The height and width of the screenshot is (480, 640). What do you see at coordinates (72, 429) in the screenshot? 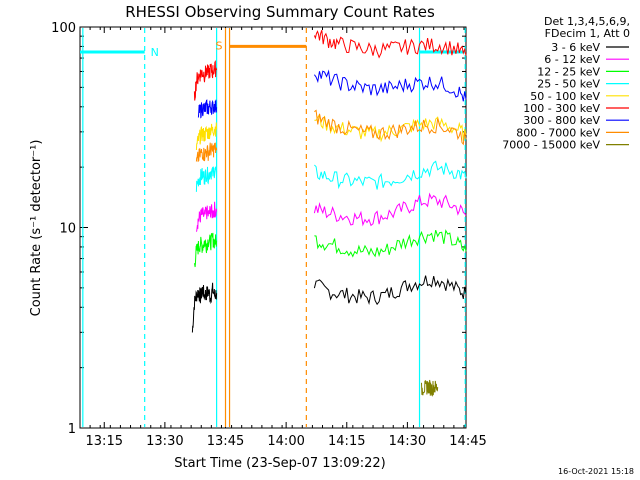
I see `y-tick-label: 1` at bounding box center [72, 429].